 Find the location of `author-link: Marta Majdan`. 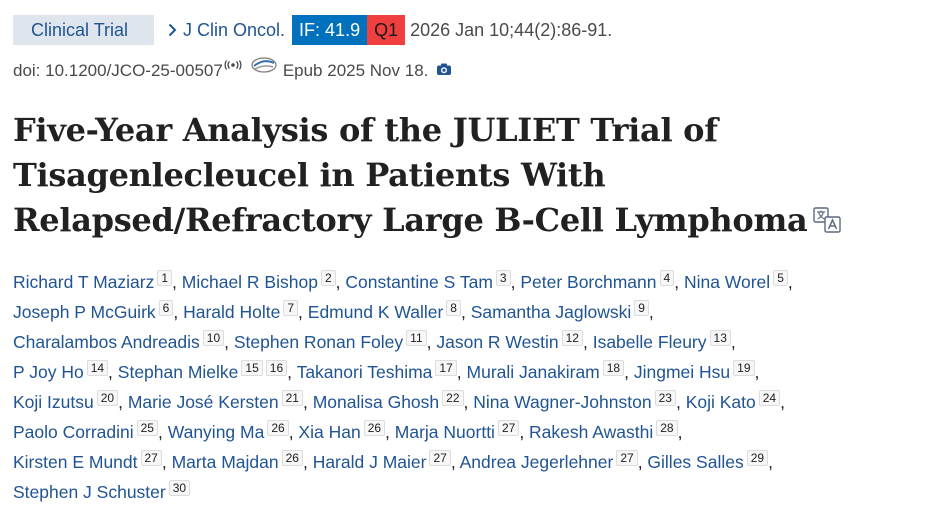

author-link: Marta Majdan is located at coordinates (225, 462).